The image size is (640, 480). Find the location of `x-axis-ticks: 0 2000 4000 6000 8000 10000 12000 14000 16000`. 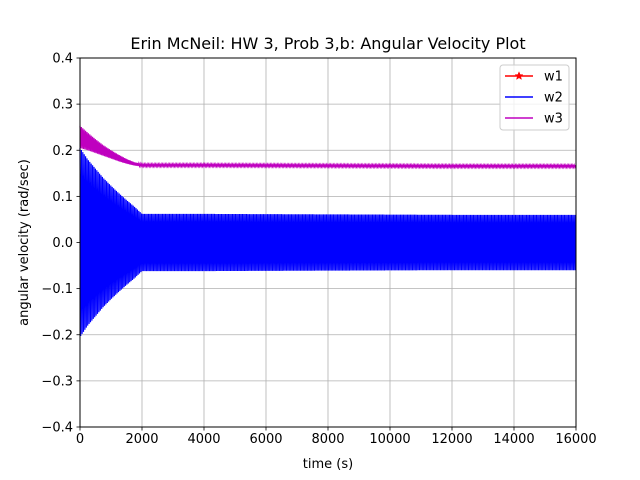

x-axis-ticks: 0 2000 4000 6000 8000 10000 12000 14000 16000 is located at coordinates (336, 437).